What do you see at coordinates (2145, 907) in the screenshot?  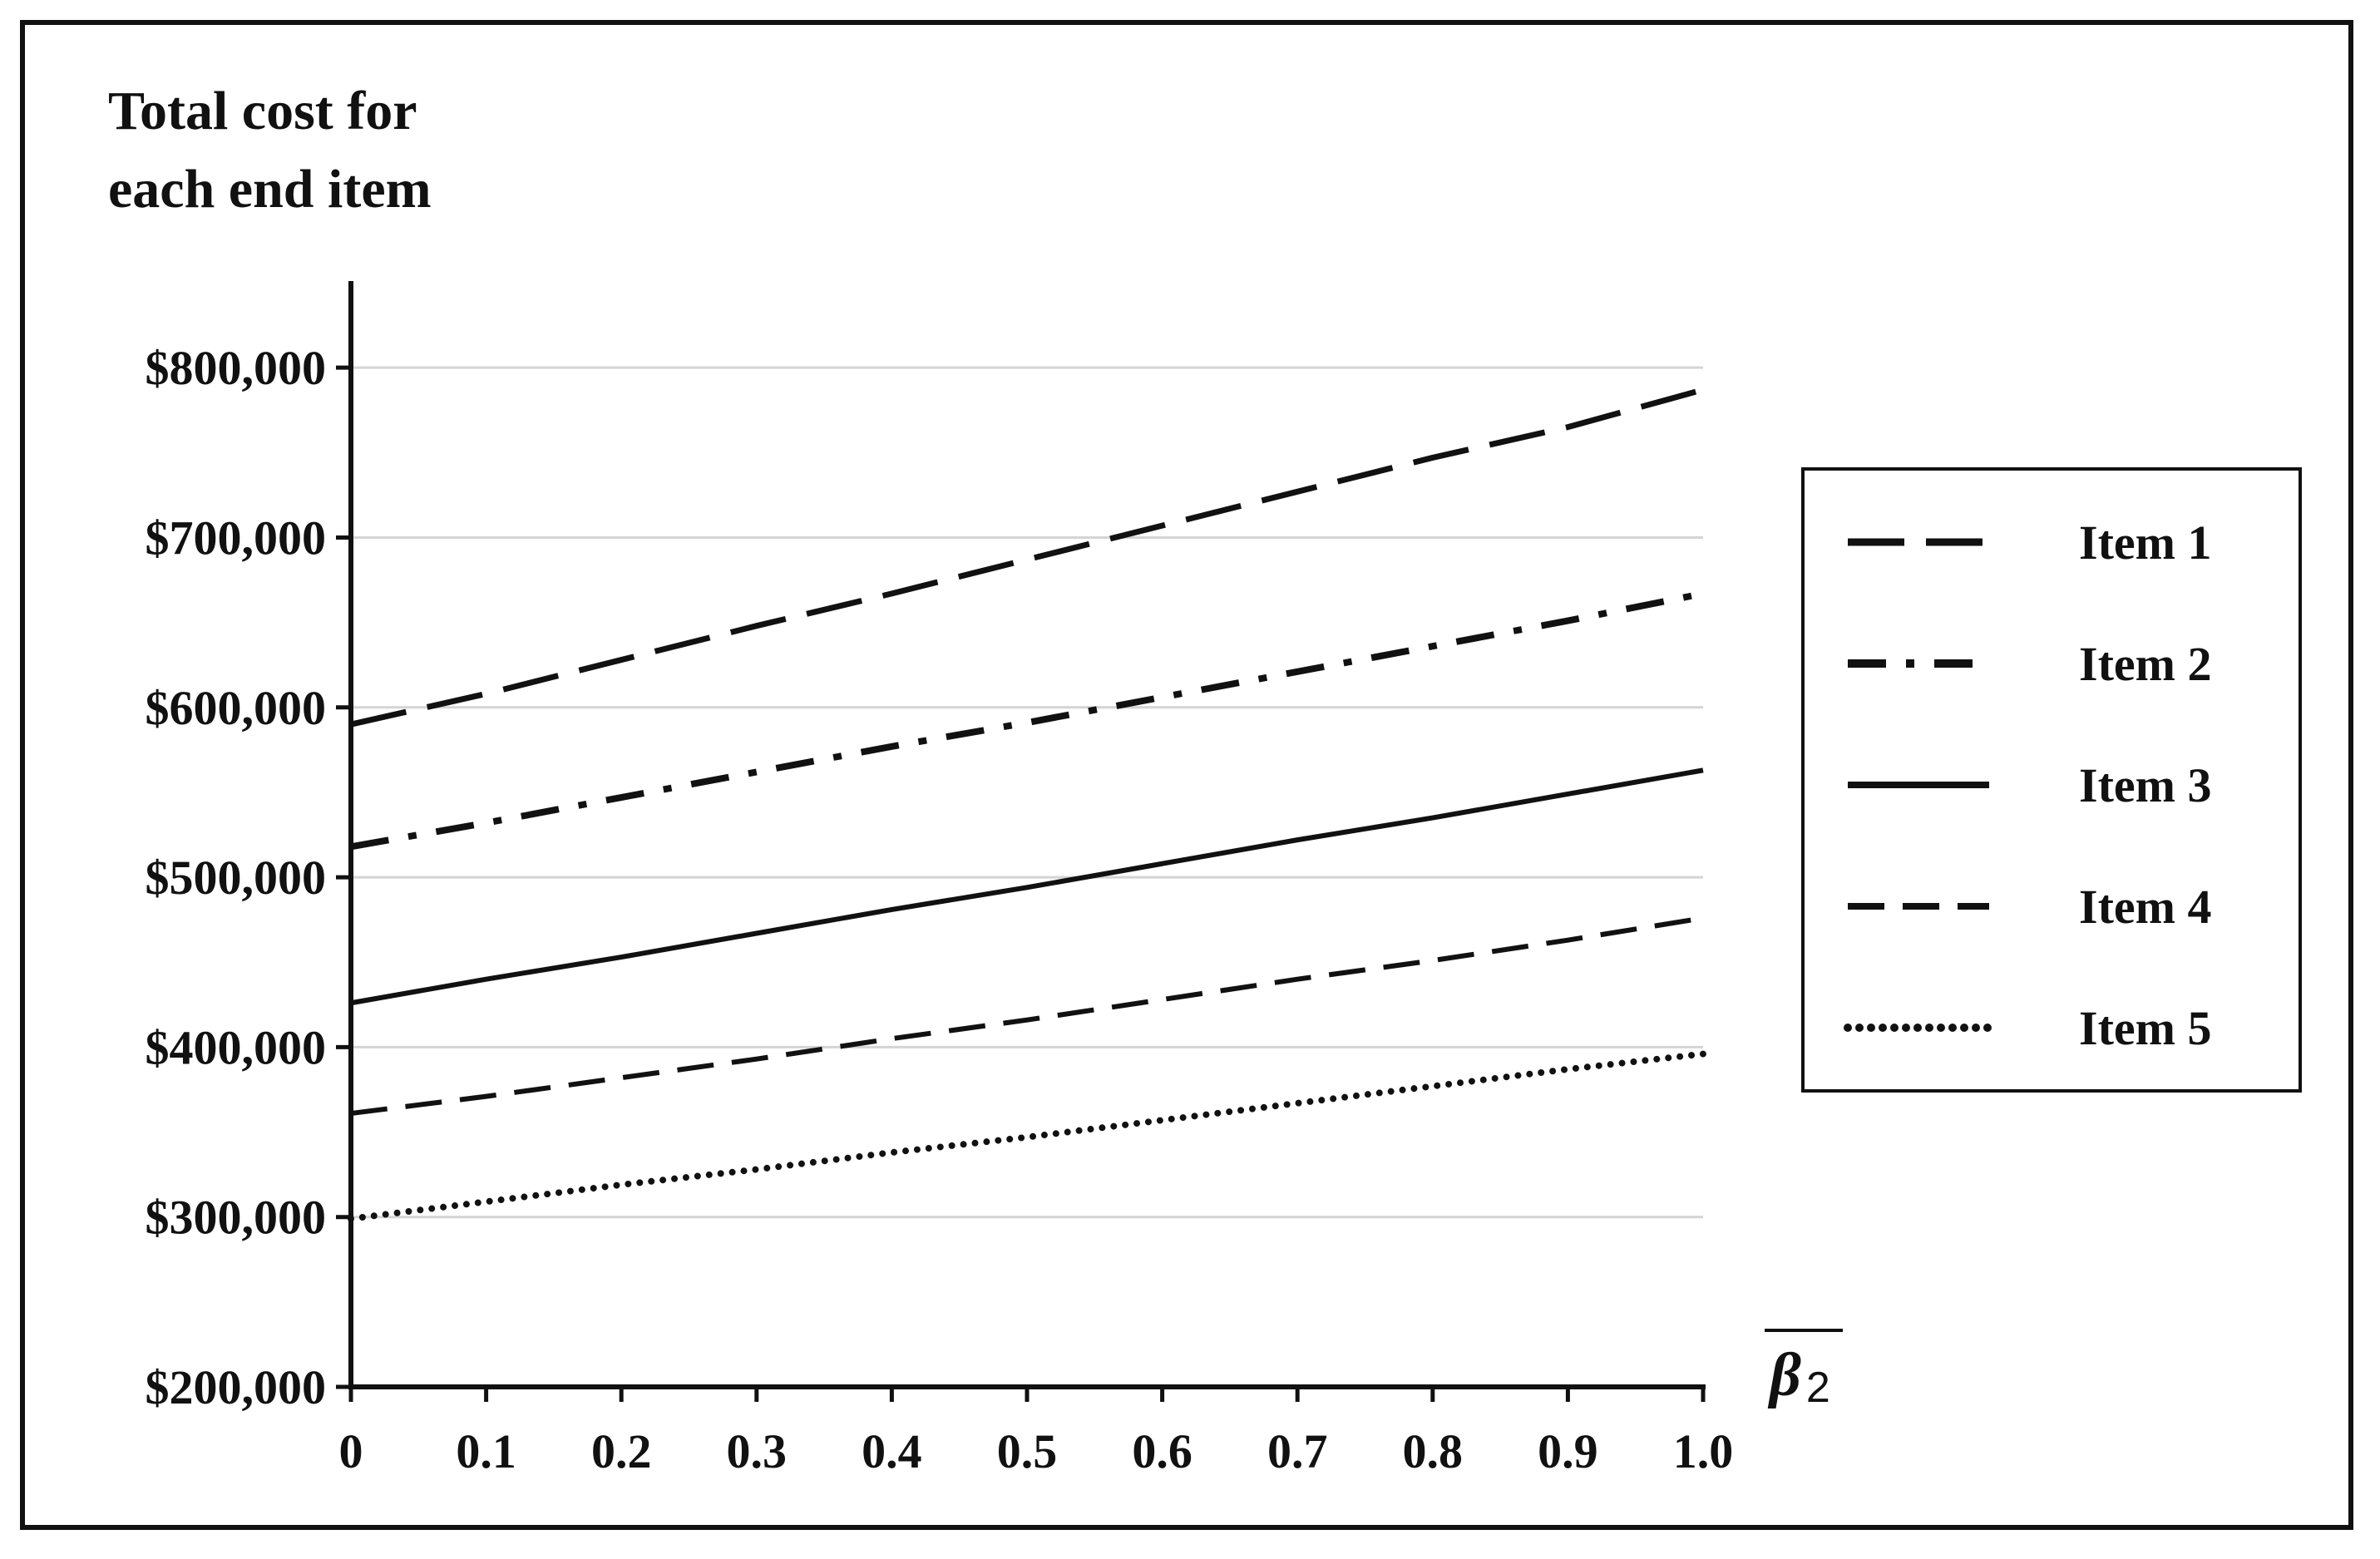 I see `legend-label-item-4: Item 4` at bounding box center [2145, 907].